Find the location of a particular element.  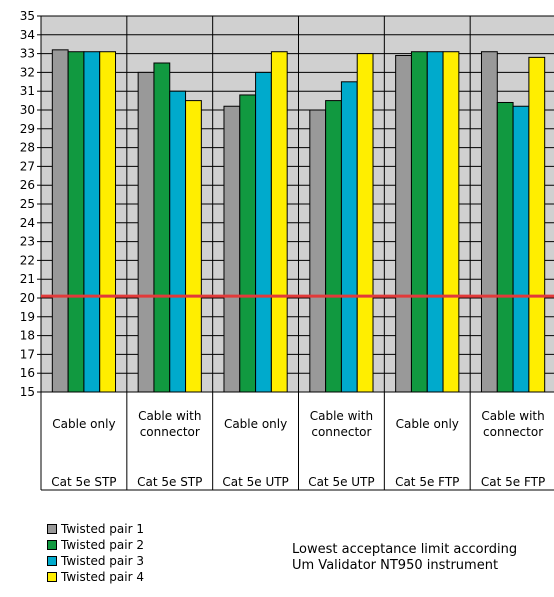

legend-item: Twisted pair 2 is located at coordinates (95, 545).